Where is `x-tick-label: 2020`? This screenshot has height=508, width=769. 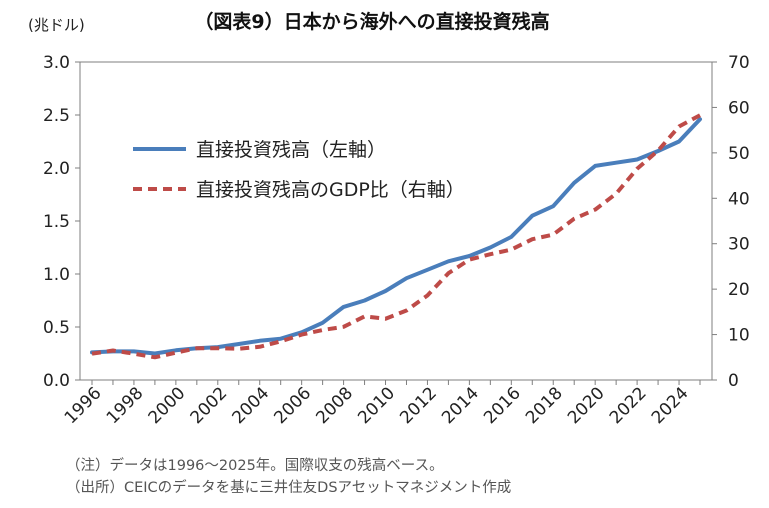
x-tick-label: 2020 is located at coordinates (586, 405).